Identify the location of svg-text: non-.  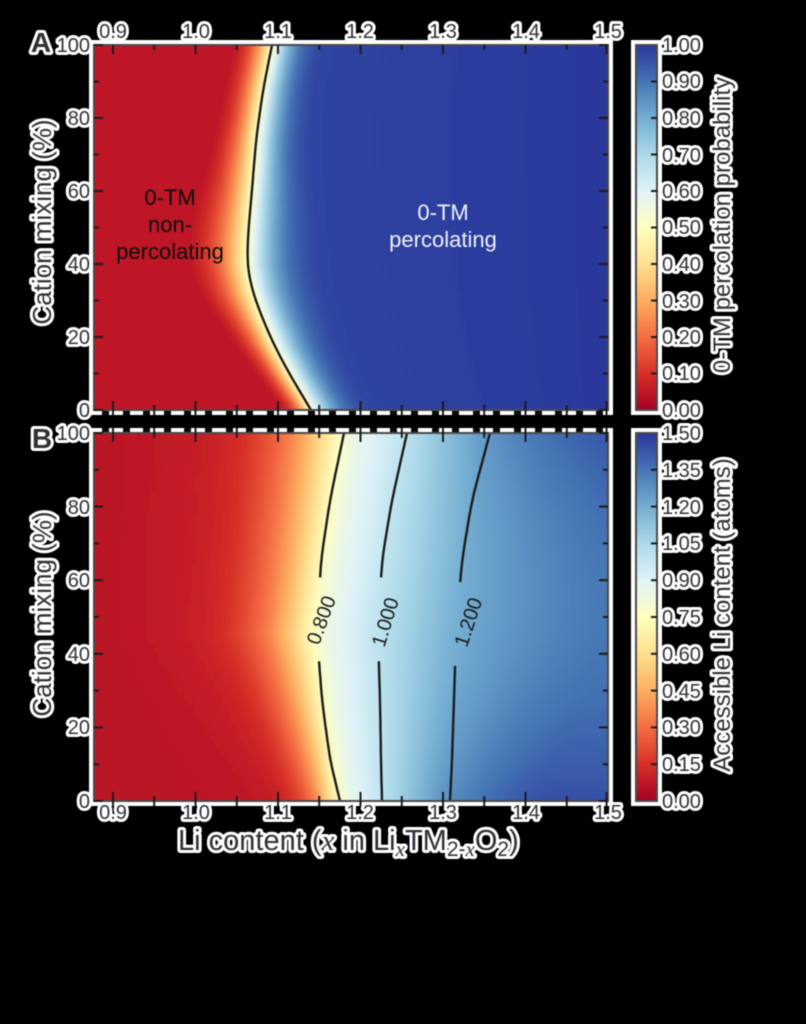
(170, 224).